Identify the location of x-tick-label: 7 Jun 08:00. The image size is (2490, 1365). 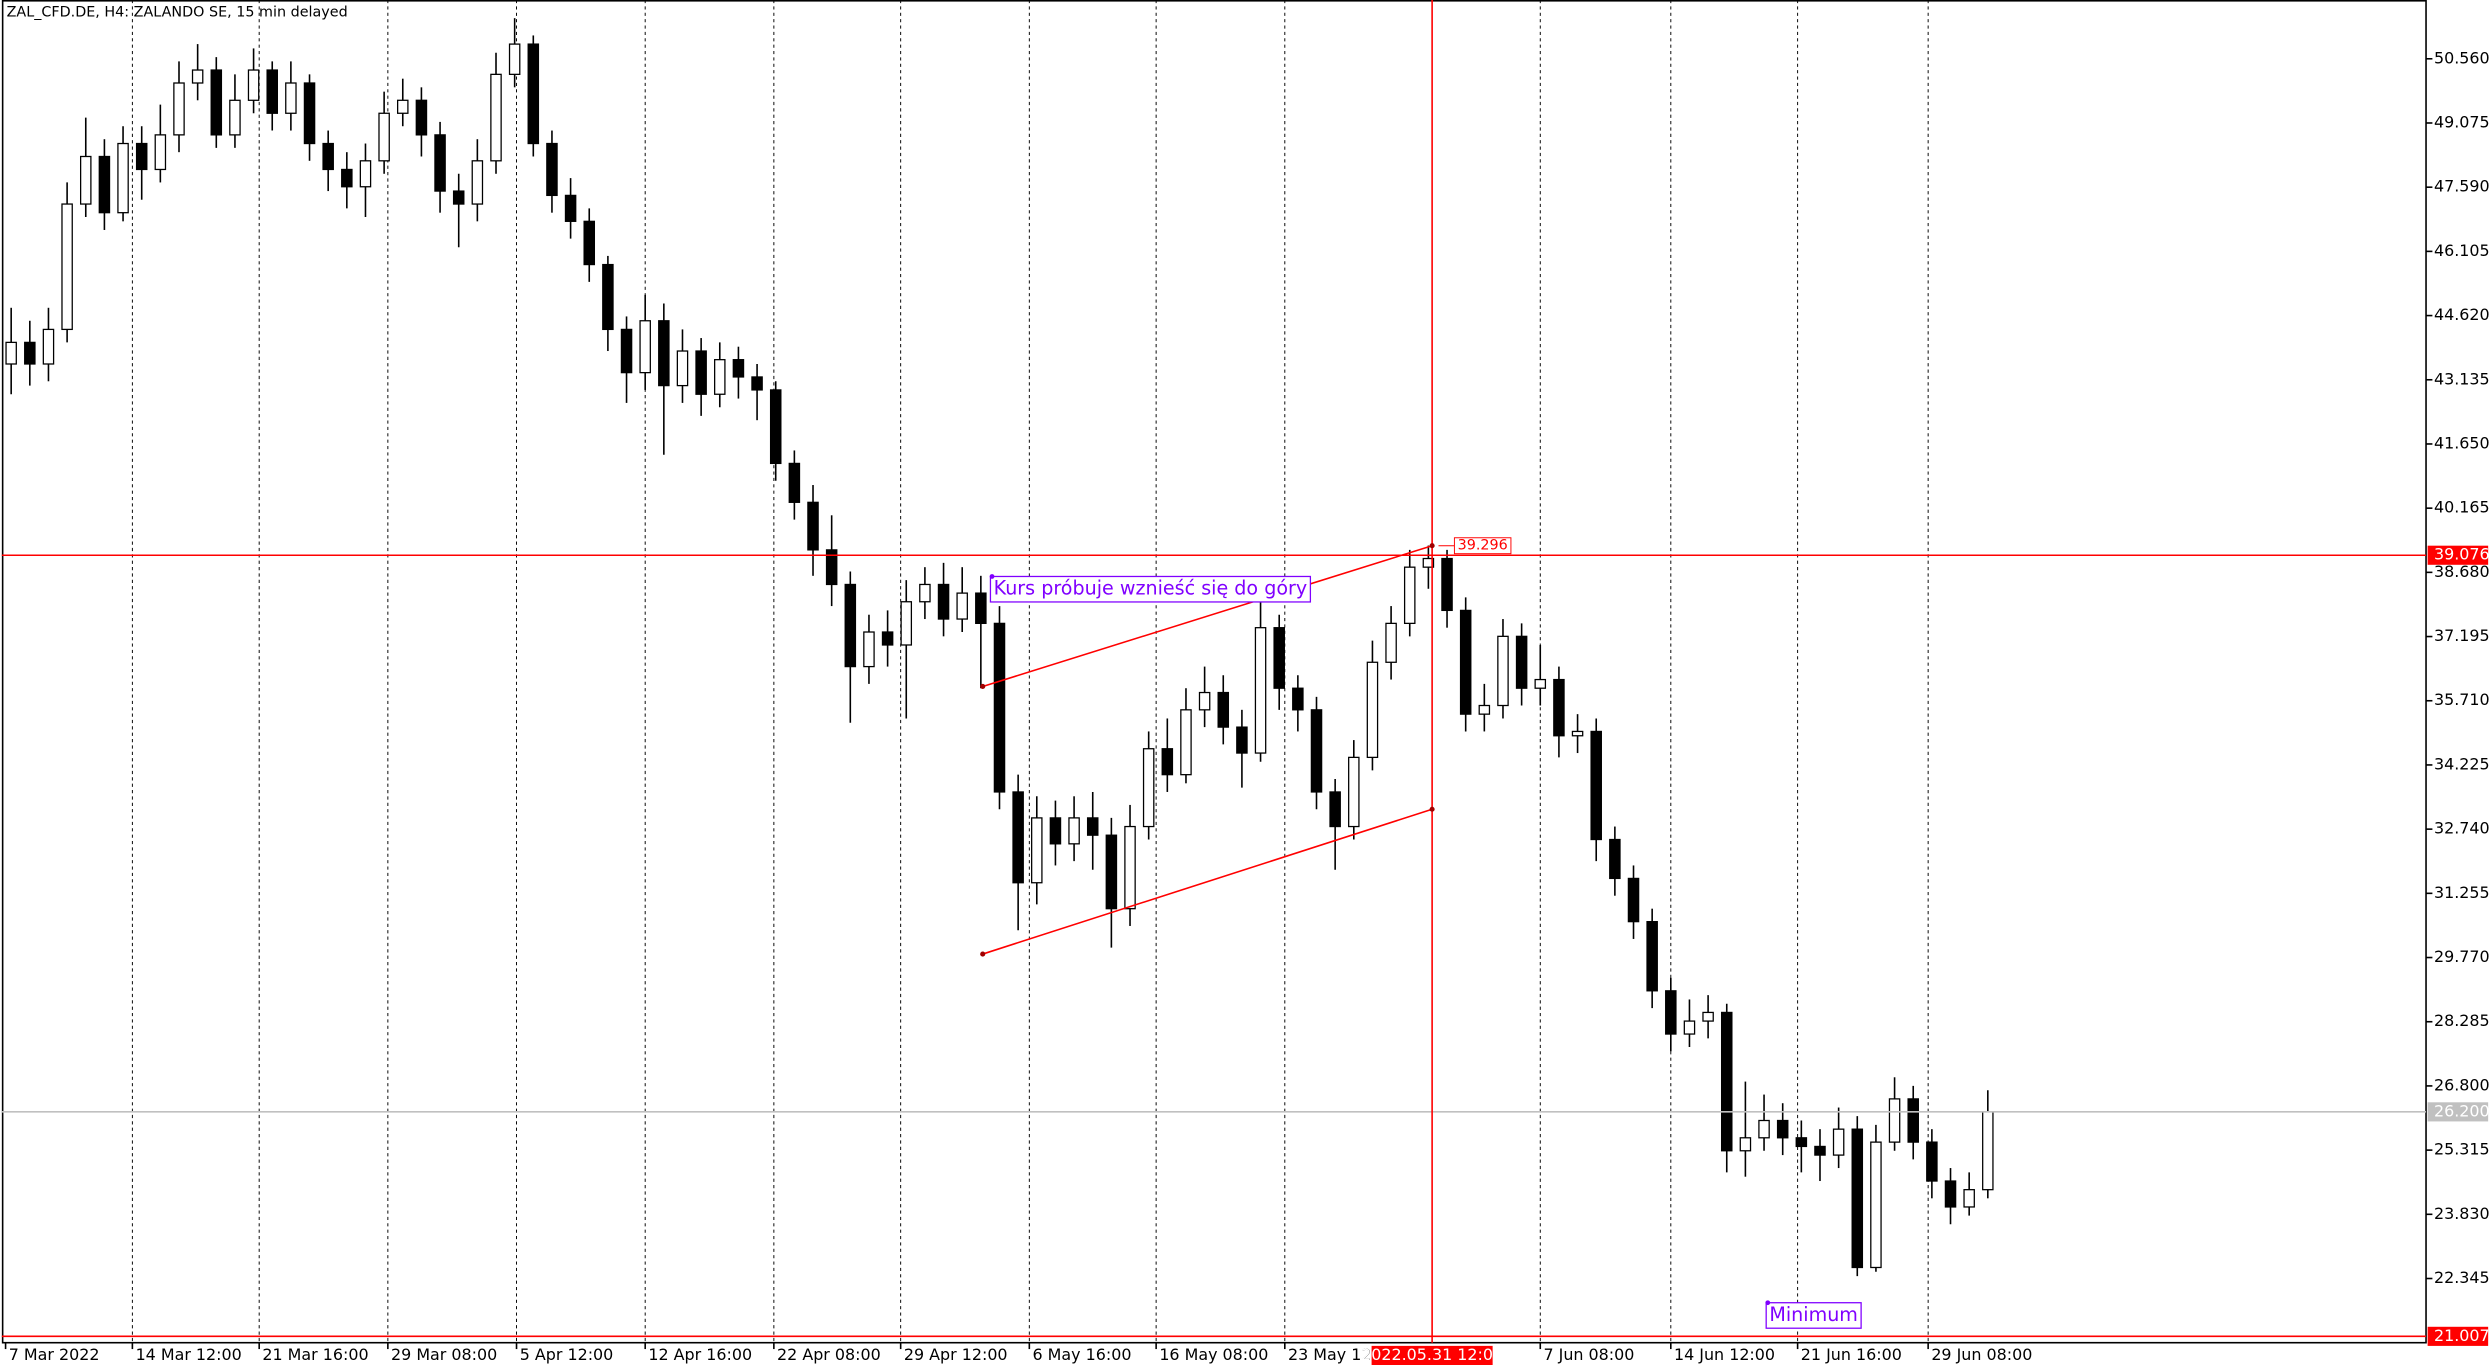
(1588, 1354).